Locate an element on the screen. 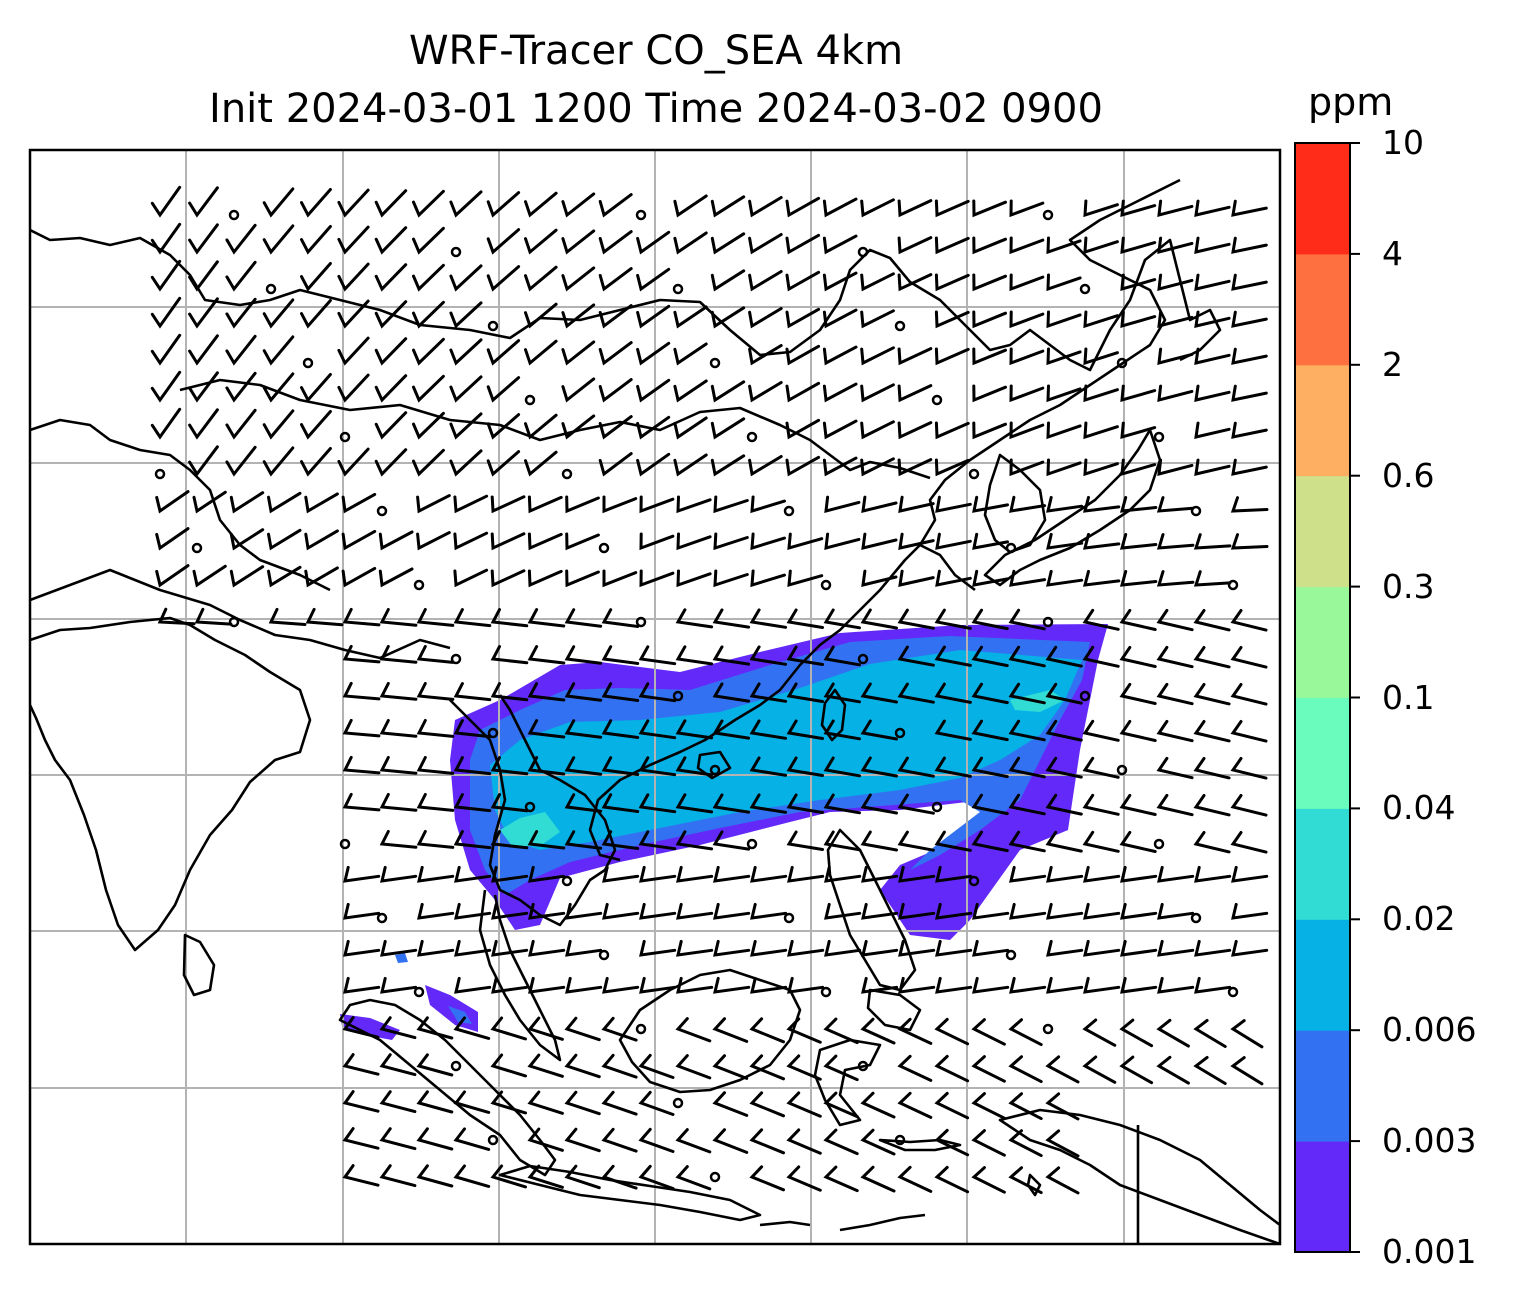  coastline-korea is located at coordinates (1015, 503).